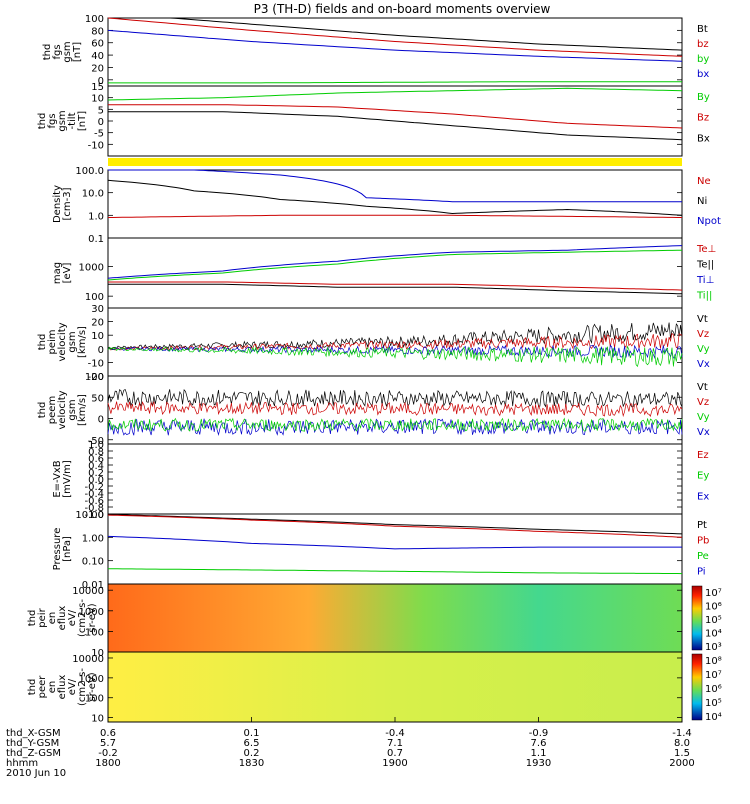  What do you see at coordinates (713, 593) in the screenshot?
I see `colorbar-tick-label: 10⁷` at bounding box center [713, 593].